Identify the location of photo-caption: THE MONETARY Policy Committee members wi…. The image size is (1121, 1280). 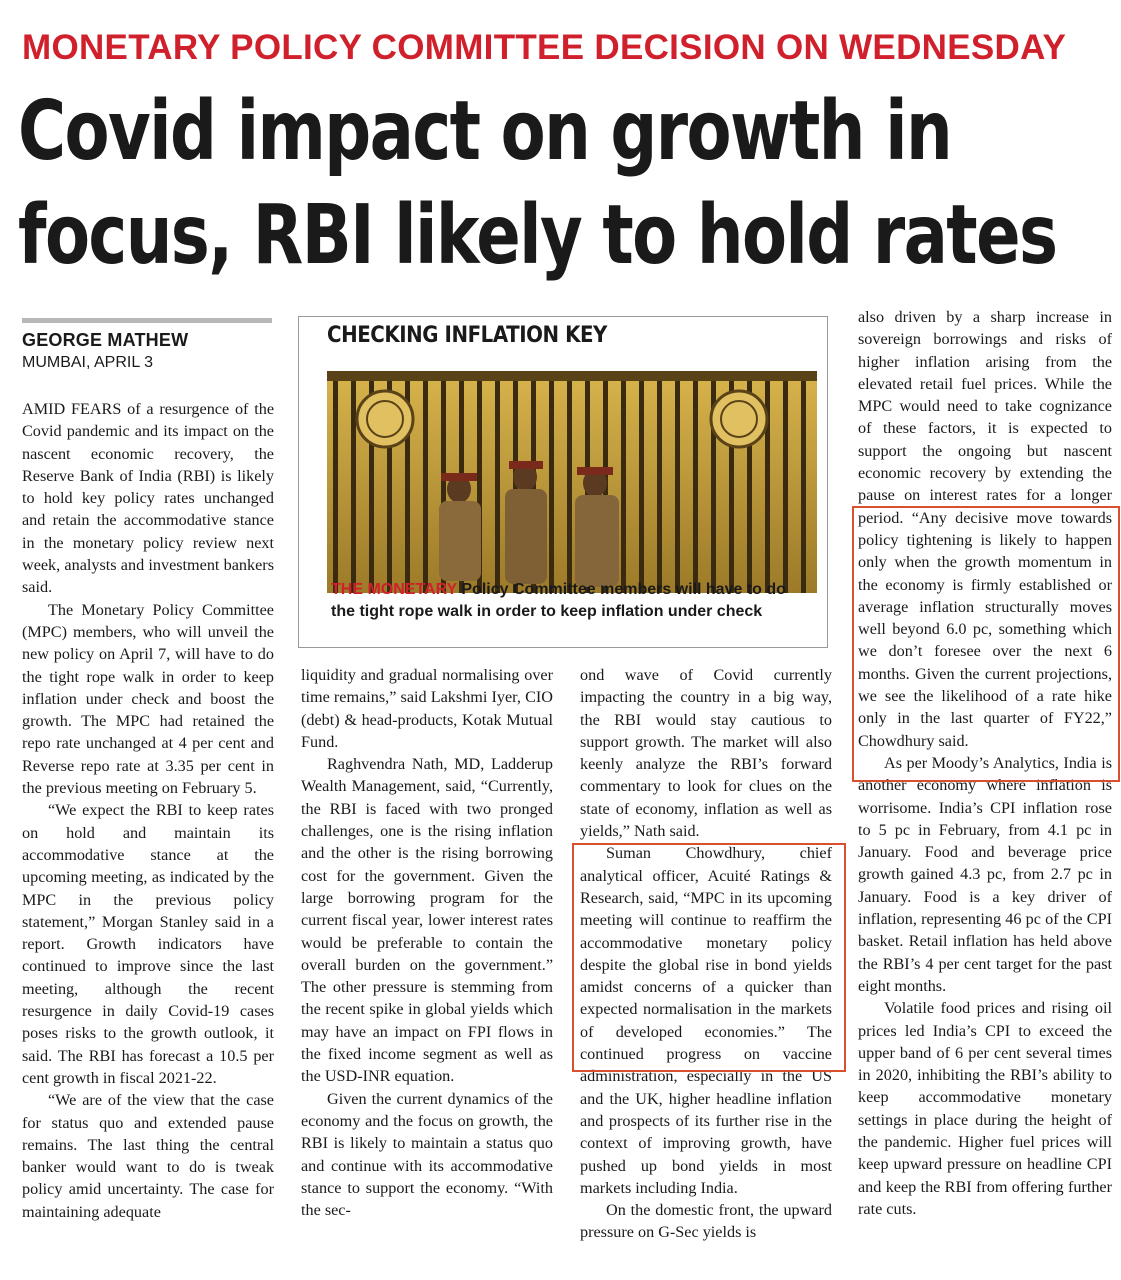
(571, 601).